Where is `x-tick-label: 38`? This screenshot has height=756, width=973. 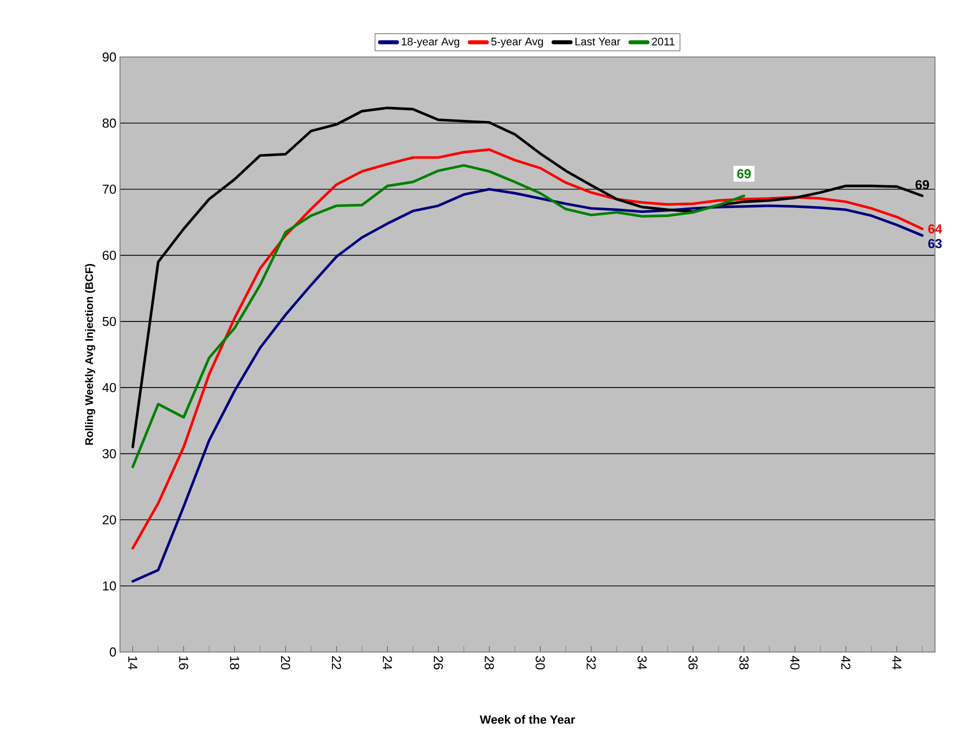 x-tick-label: 38 is located at coordinates (744, 663).